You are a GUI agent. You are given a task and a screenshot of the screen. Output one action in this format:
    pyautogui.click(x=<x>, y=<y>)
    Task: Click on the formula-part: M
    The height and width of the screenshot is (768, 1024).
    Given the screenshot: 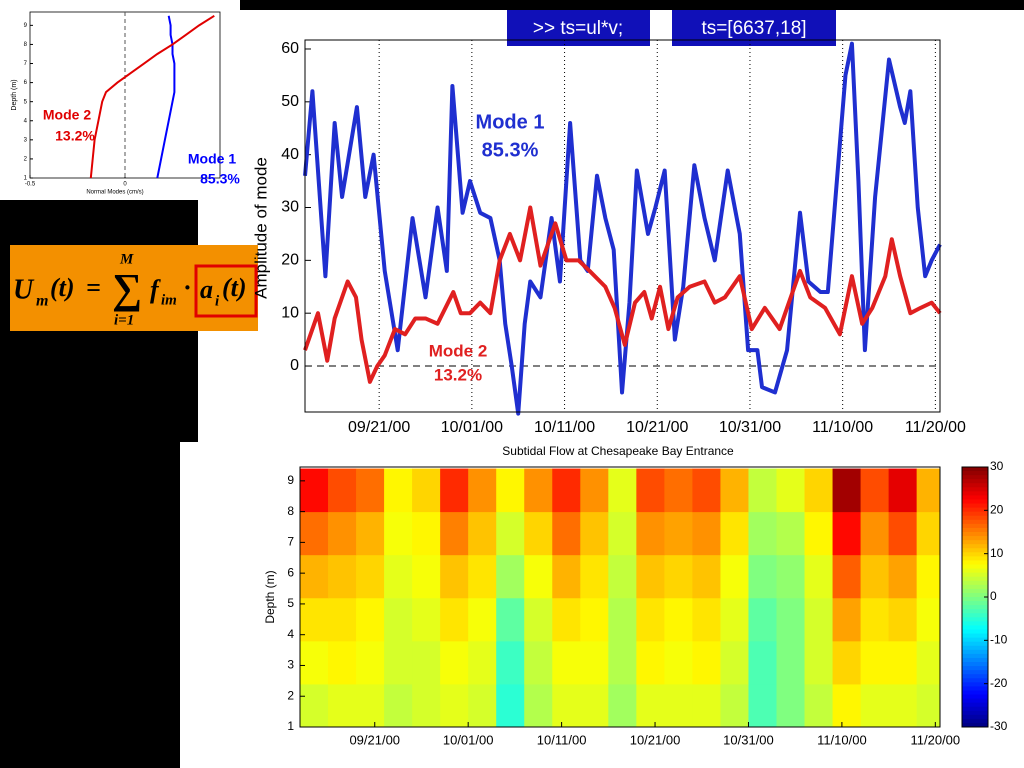 What is the action you would take?
    pyautogui.click(x=126, y=259)
    